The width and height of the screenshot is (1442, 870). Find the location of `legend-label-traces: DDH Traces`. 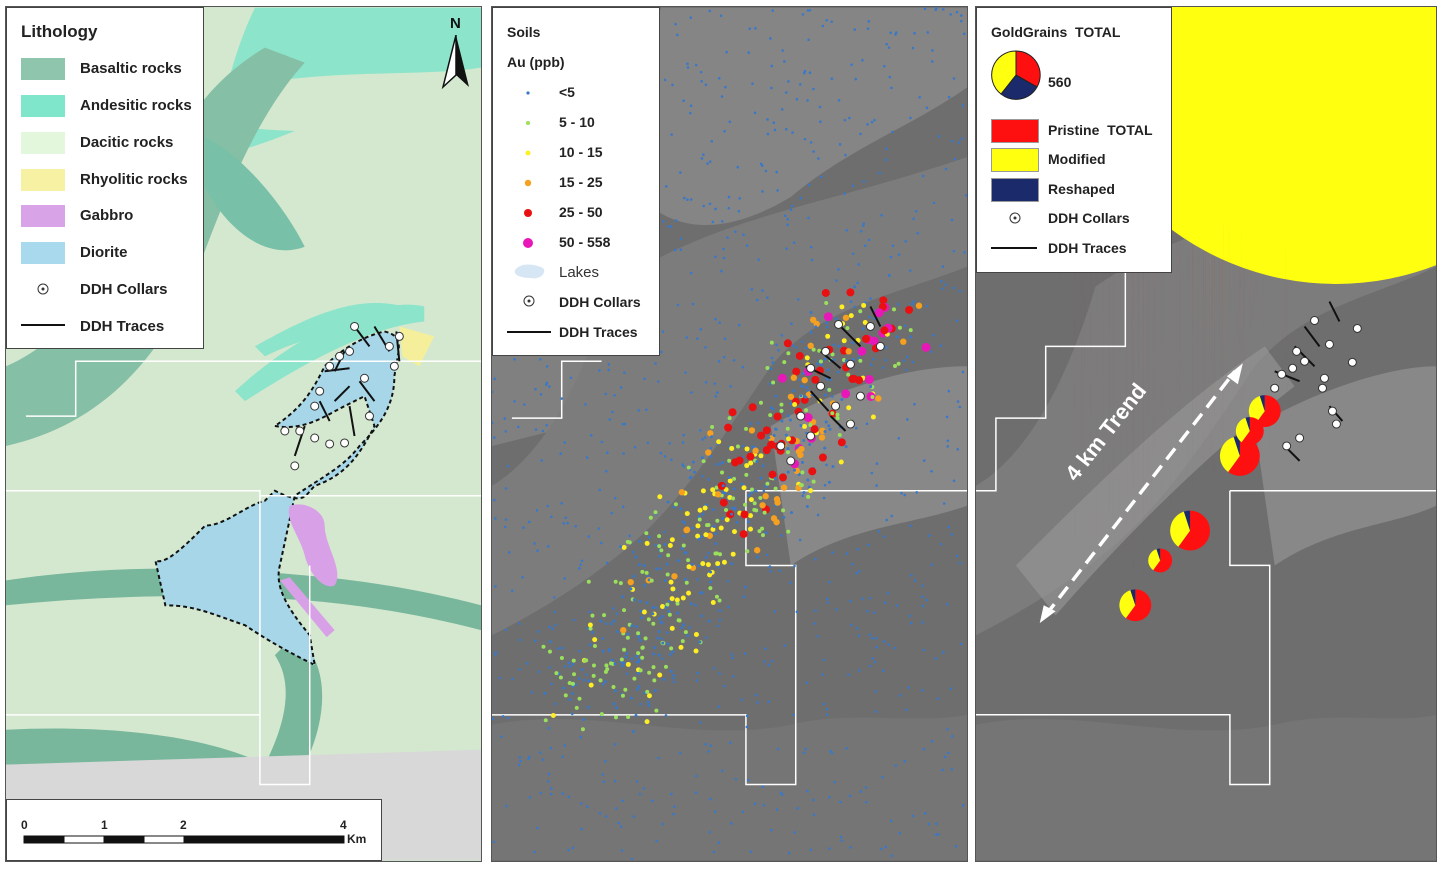

legend-label-traces: DDH Traces is located at coordinates (1087, 248).